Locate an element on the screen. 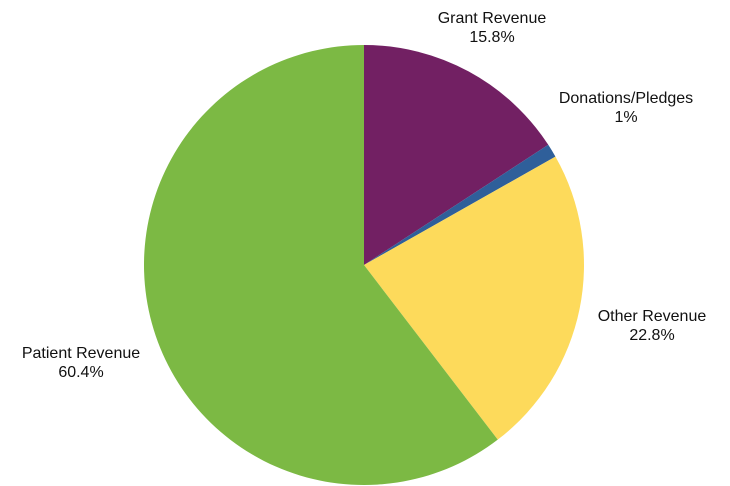 The width and height of the screenshot is (730, 486). pie-slice-grant-revenue is located at coordinates (456, 155).